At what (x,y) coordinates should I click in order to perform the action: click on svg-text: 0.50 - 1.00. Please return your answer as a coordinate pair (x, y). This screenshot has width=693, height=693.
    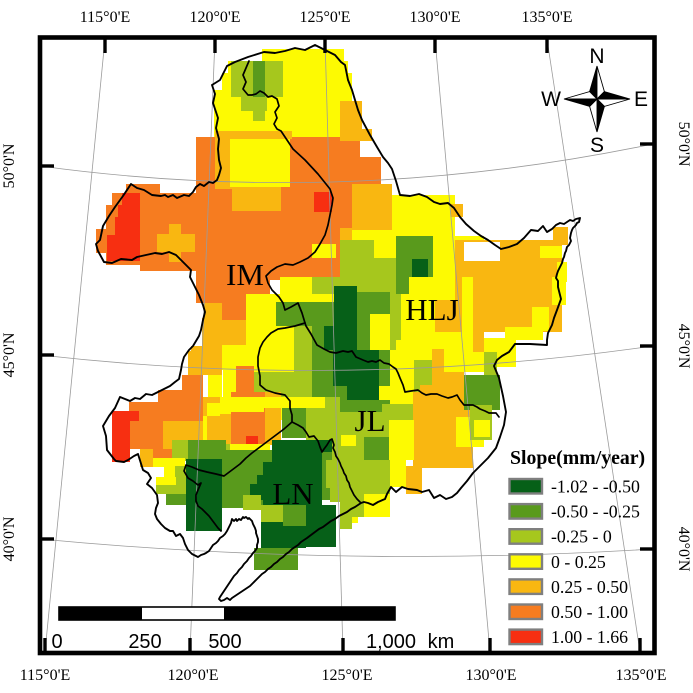
    Looking at the image, I should click on (589, 612).